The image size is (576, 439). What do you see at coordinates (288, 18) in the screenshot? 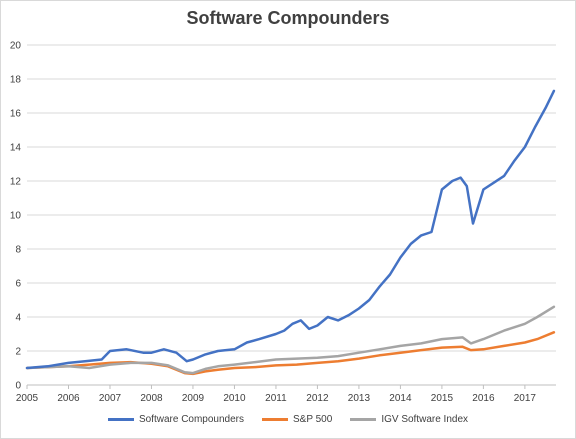
I see `chart-title: Software Compounders` at bounding box center [288, 18].